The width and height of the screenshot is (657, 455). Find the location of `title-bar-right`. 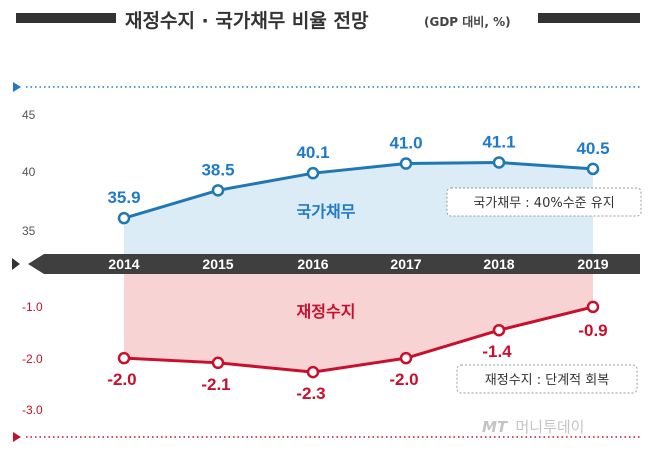

title-bar-right is located at coordinates (589, 18).